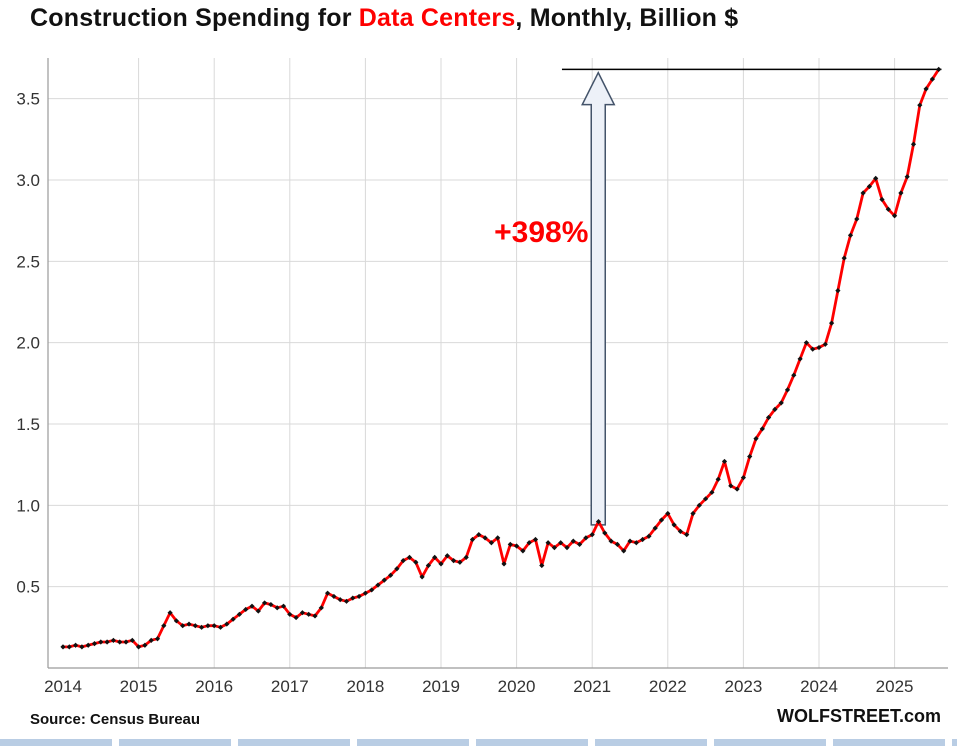 This screenshot has width=957, height=746. I want to click on svg-text: 2.0, so click(28, 343).